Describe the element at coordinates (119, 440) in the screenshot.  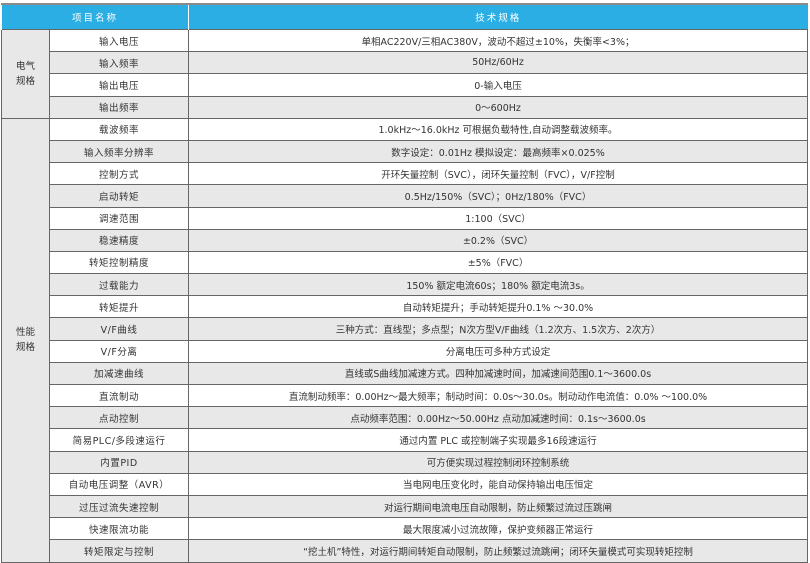
I see `item-name: 简易PLC/多段速运行` at that location.